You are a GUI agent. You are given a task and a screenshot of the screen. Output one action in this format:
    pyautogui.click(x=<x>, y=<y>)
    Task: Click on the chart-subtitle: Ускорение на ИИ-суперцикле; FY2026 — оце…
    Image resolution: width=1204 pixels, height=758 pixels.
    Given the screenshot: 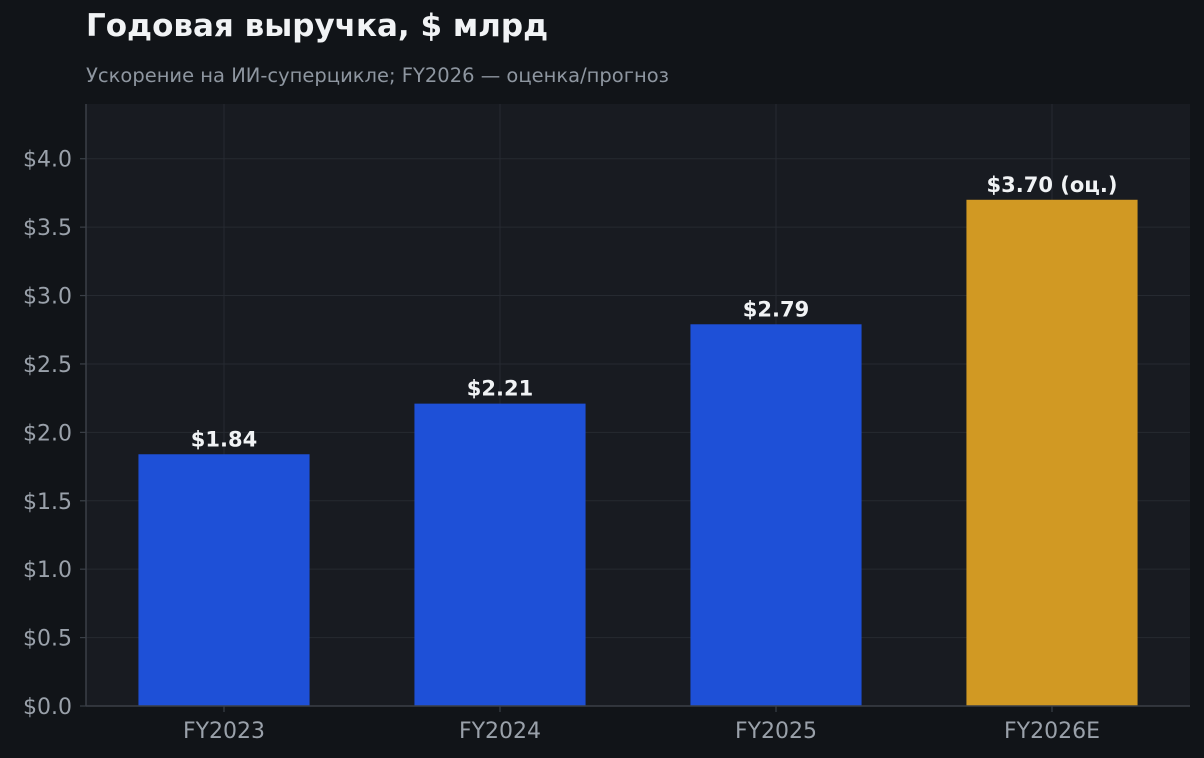 What is the action you would take?
    pyautogui.click(x=378, y=75)
    